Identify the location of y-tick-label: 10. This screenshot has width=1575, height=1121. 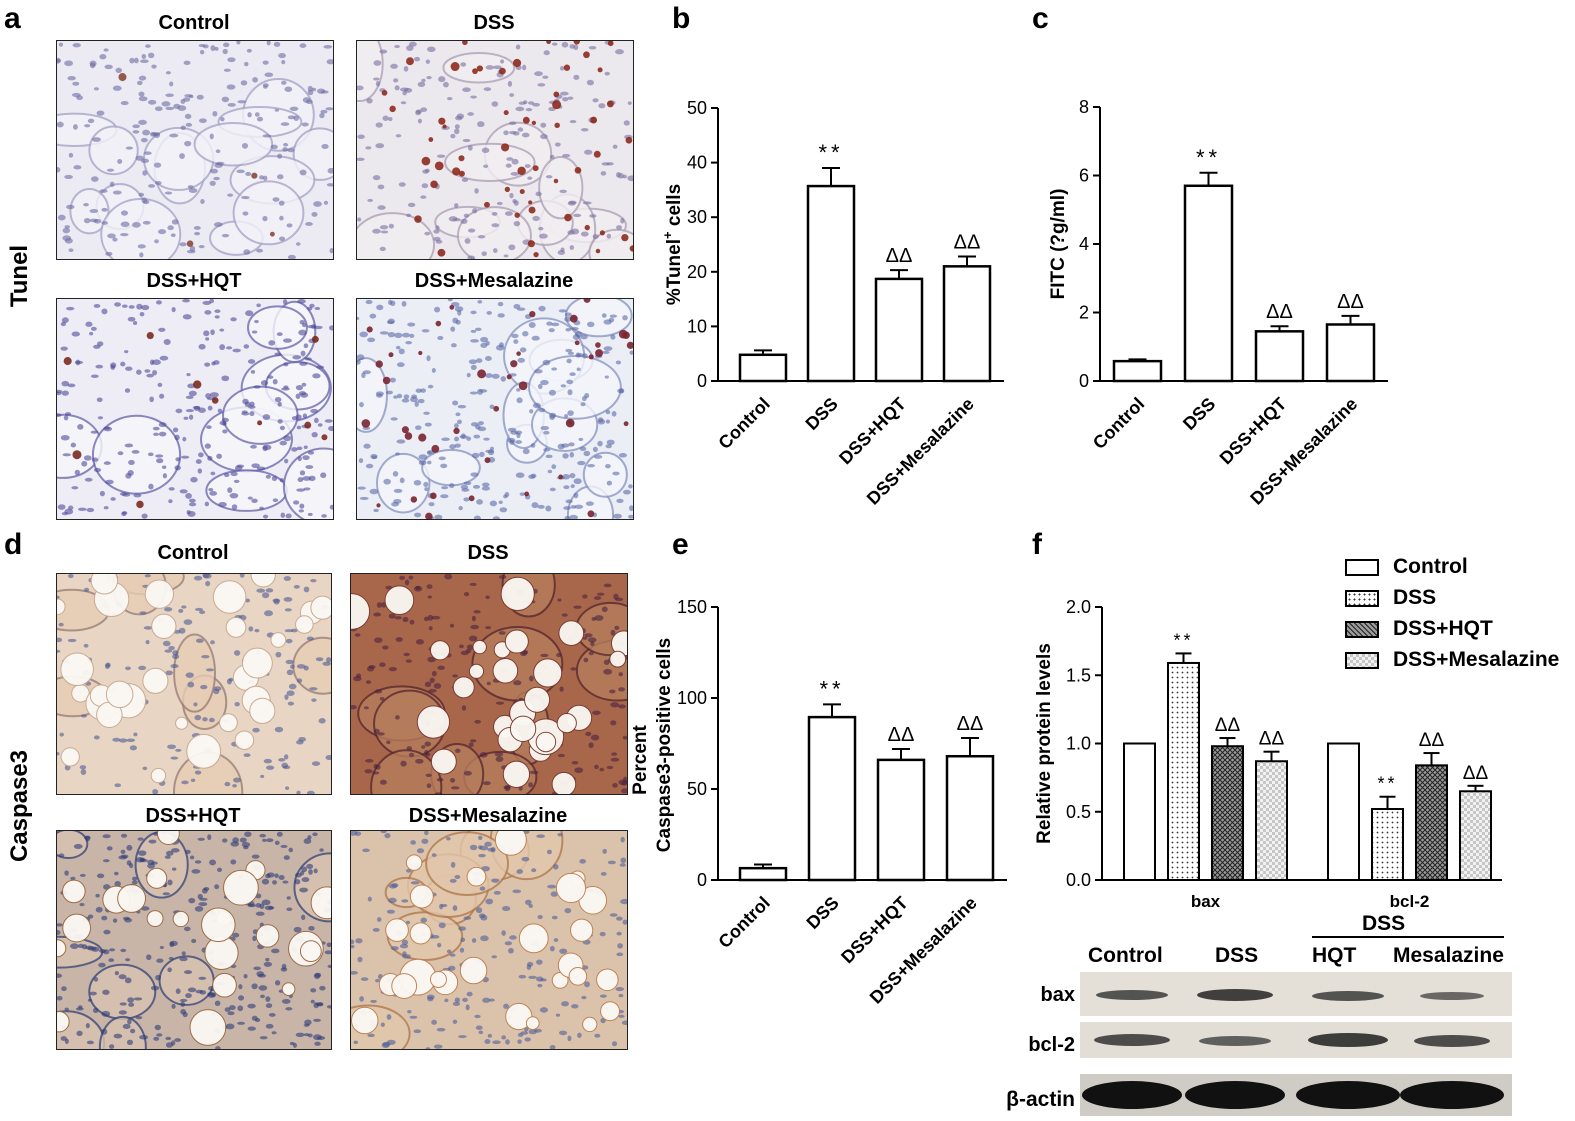
(697, 326).